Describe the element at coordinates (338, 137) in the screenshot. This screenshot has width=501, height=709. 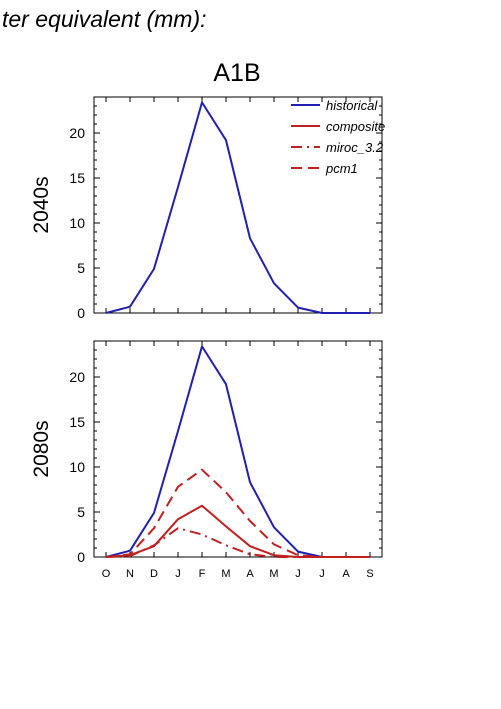
I see `legend: historical composite miroc_3.2 pcm1` at that location.